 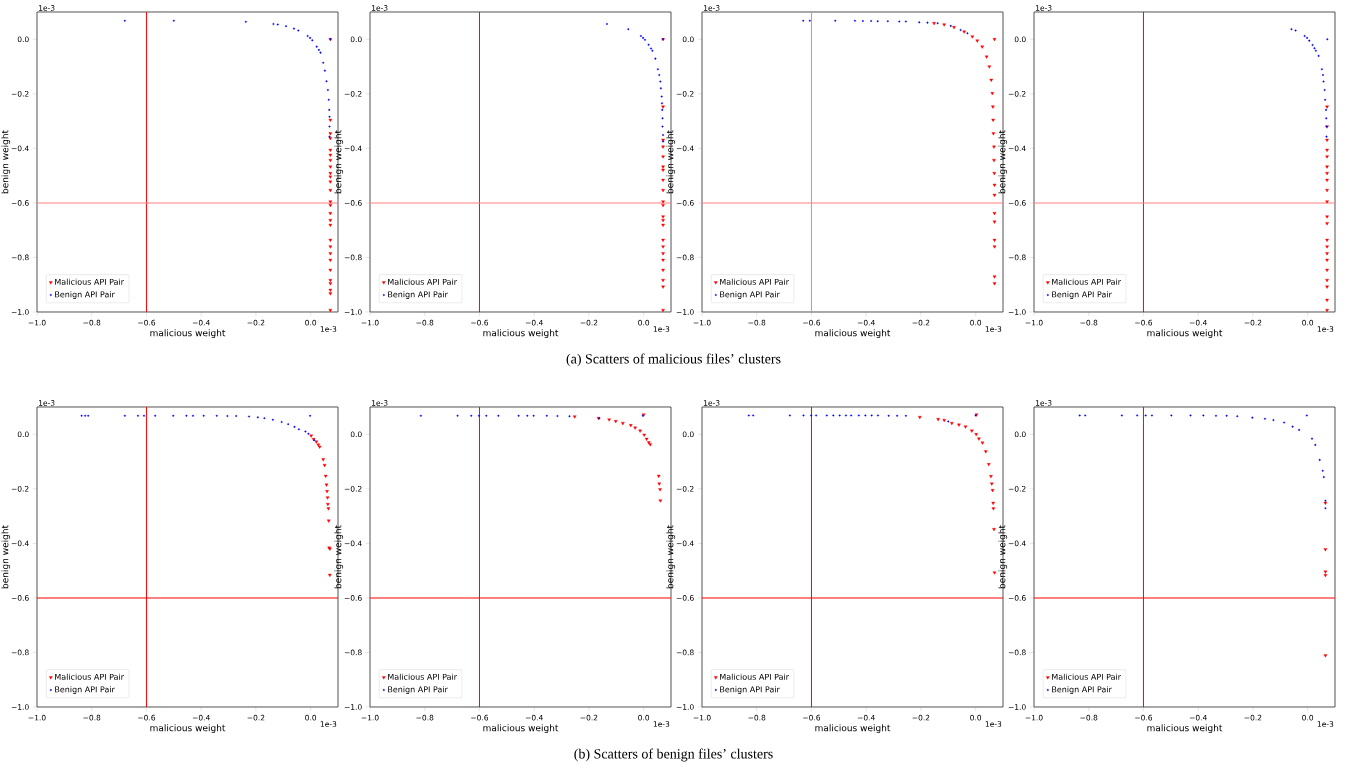 What do you see at coordinates (673, 755) in the screenshot?
I see `text: (b) Scatters of benign files’ clusters` at bounding box center [673, 755].